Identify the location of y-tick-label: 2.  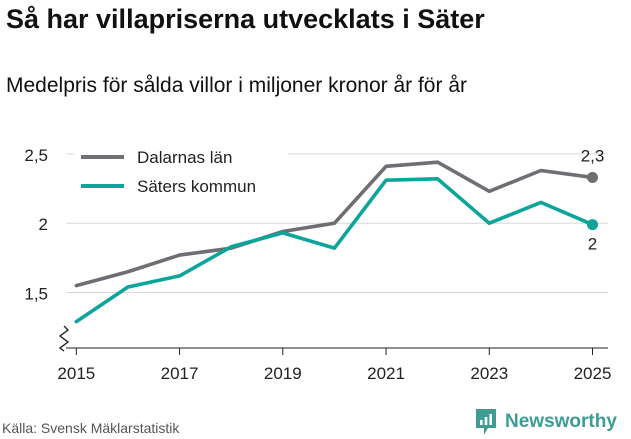
(43, 224).